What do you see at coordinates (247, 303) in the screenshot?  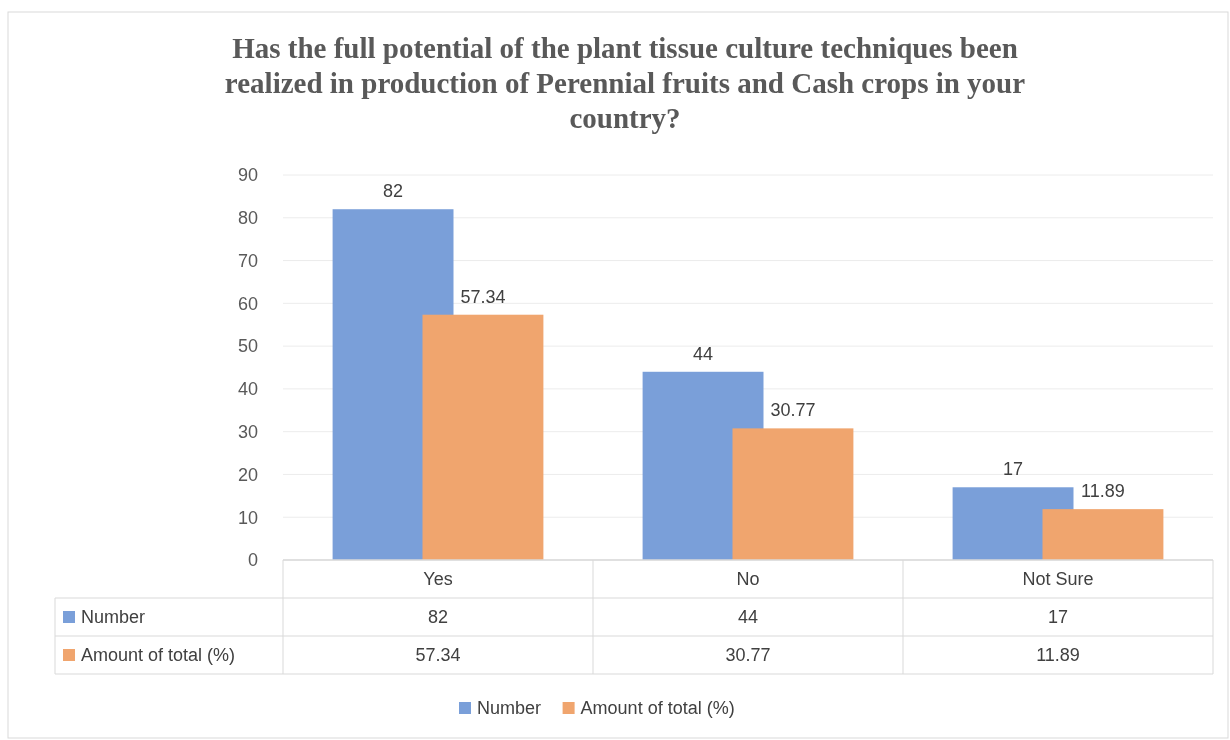 I see `y-tick-label: 60` at bounding box center [247, 303].